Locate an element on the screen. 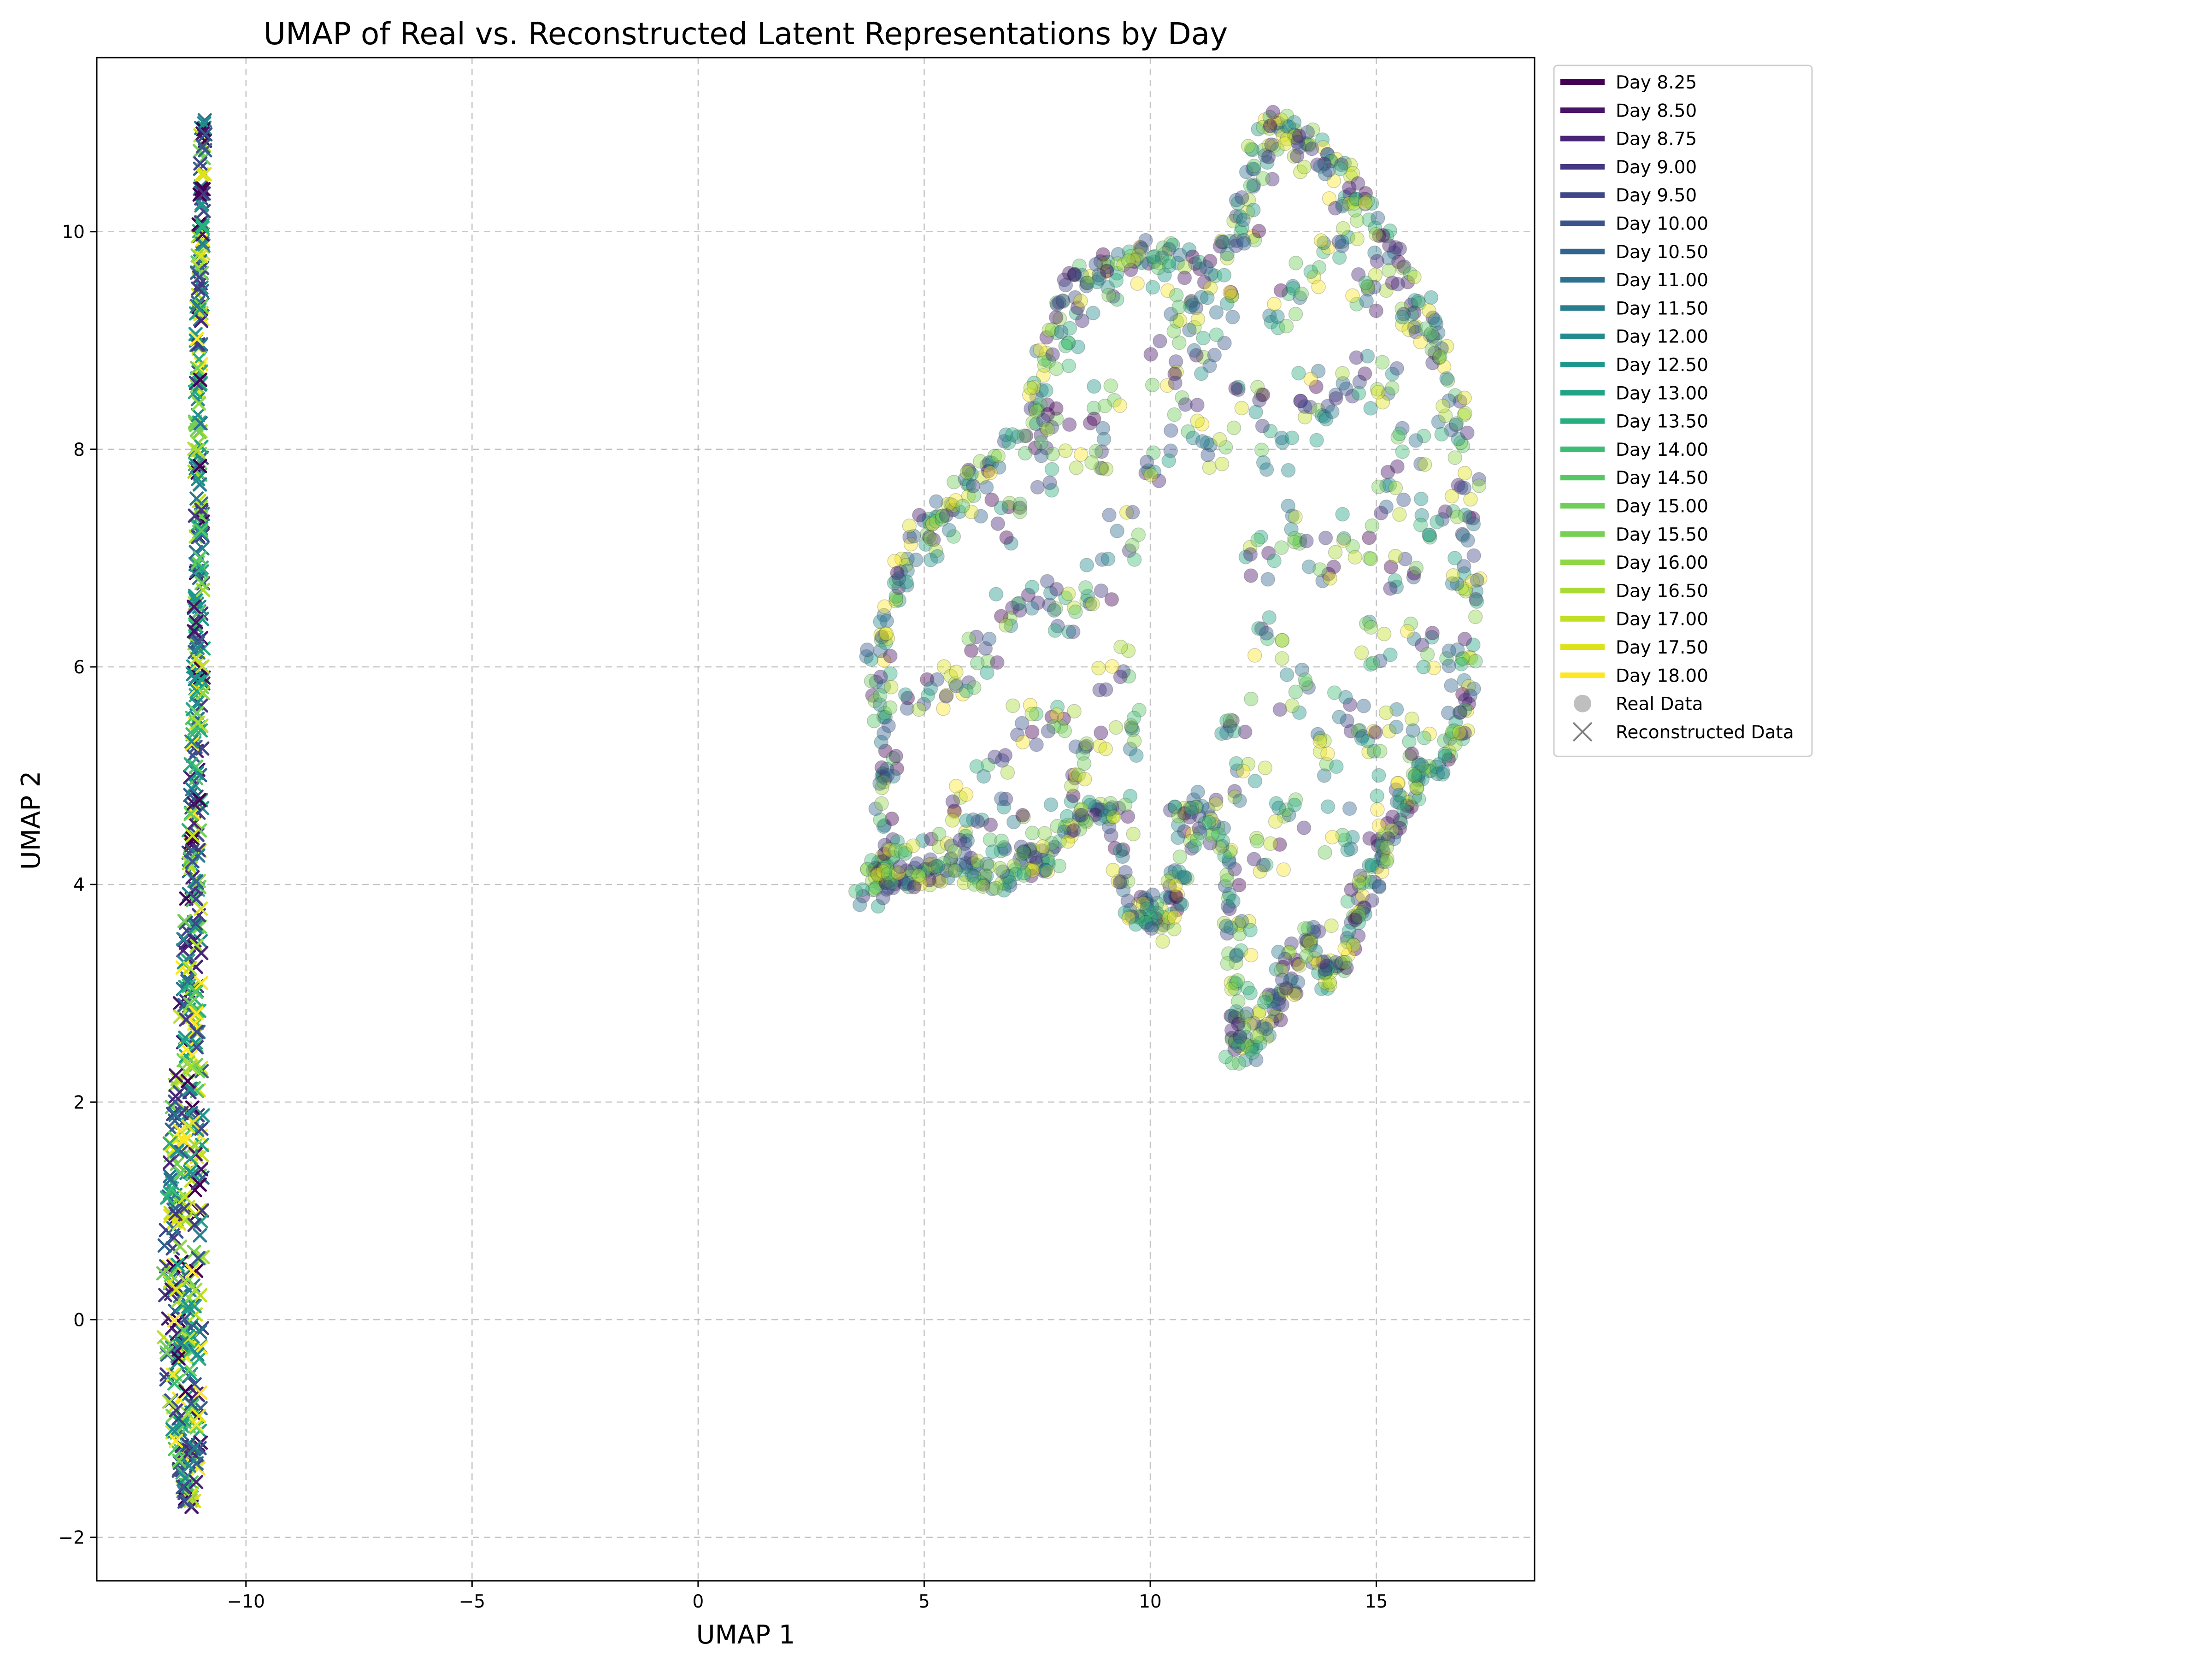 This screenshot has width=2212, height=1661. x-axis-label: UMAP 1 is located at coordinates (745, 1635).